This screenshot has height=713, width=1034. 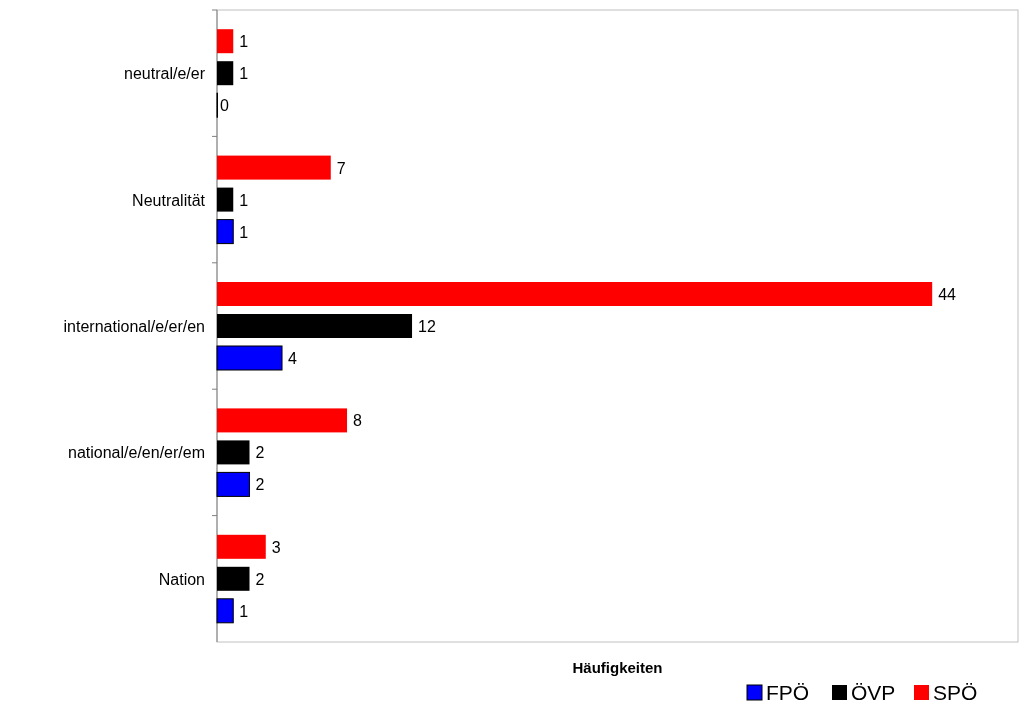 What do you see at coordinates (165, 74) in the screenshot?
I see `y-tick-label: neutral/e/er` at bounding box center [165, 74].